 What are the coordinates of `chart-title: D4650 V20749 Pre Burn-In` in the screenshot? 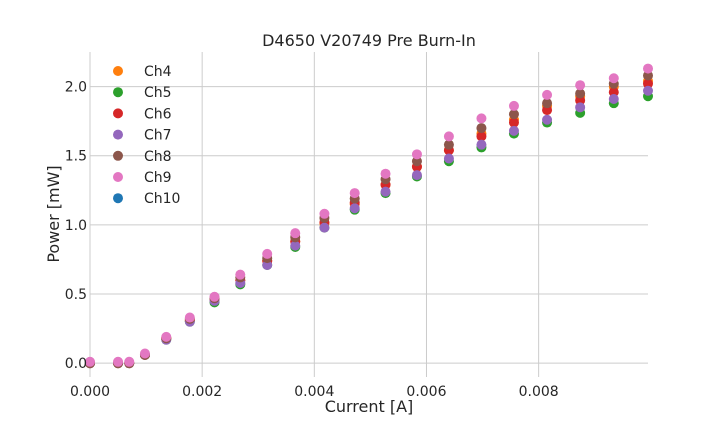 It's located at (369, 40).